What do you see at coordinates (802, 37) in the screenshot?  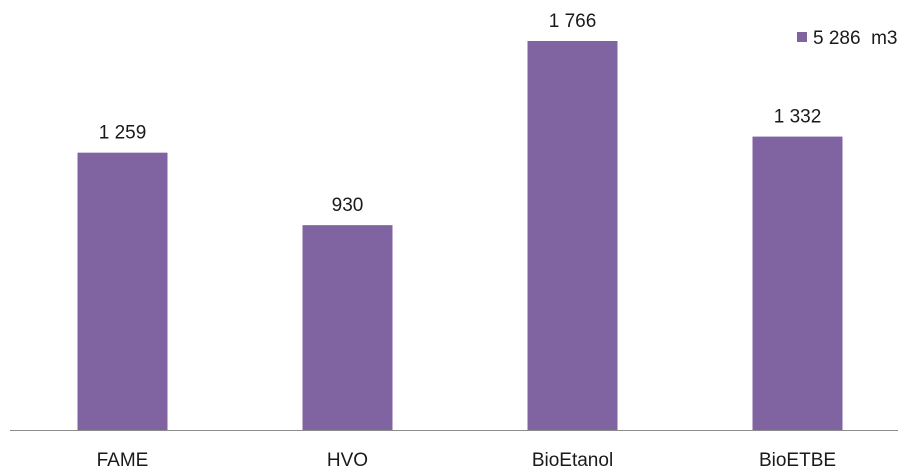 I see `legend-swatch` at bounding box center [802, 37].